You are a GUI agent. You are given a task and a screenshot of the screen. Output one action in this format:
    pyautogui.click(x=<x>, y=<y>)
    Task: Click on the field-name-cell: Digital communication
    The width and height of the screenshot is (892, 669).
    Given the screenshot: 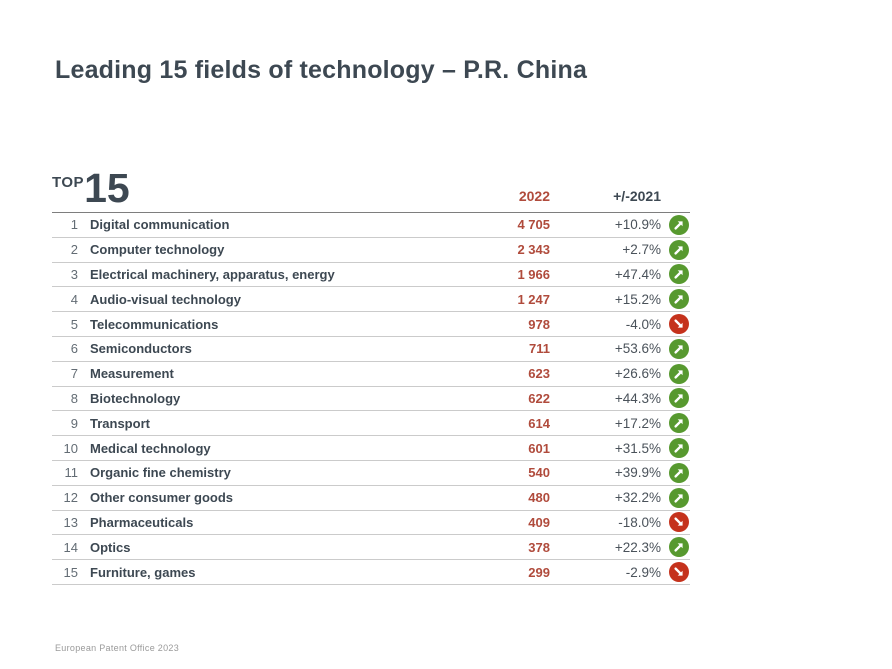 What is the action you would take?
    pyautogui.click(x=160, y=225)
    